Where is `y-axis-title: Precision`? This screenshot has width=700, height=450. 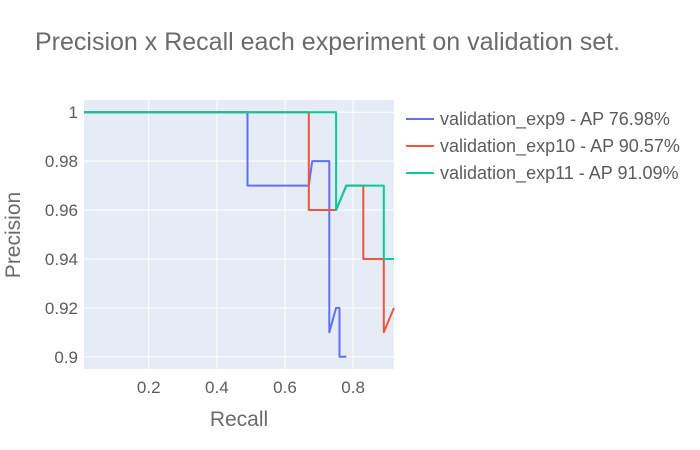
y-axis-title: Precision is located at coordinates (13, 235).